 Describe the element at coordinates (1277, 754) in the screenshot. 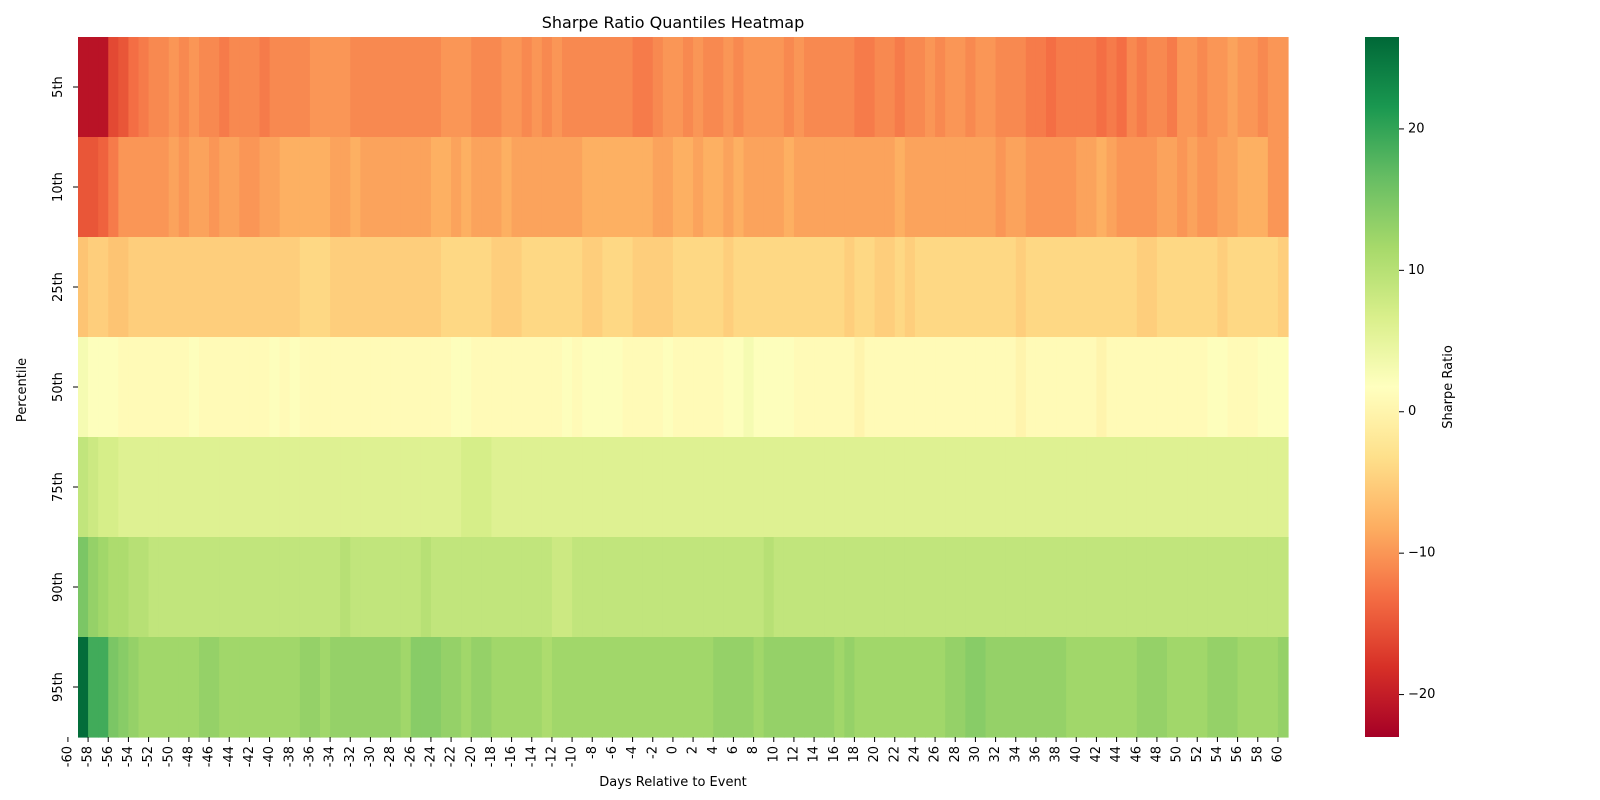

I see `x-tick-label: 60` at that location.